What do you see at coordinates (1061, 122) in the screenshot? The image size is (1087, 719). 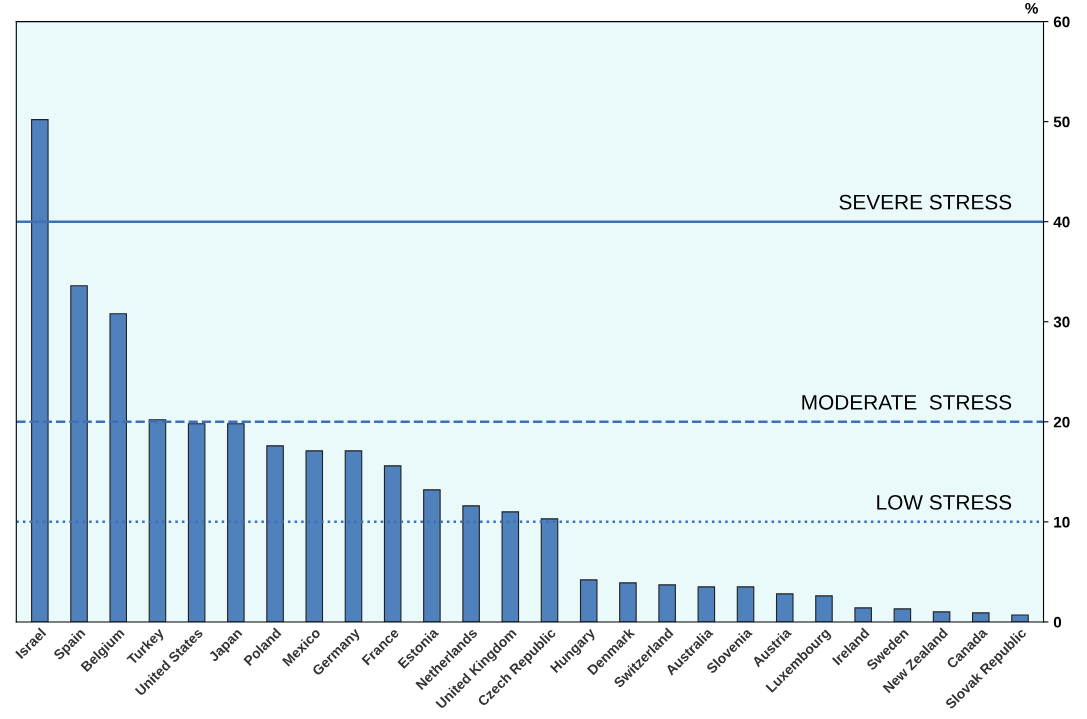 I see `y-tick-label: 50` at bounding box center [1061, 122].